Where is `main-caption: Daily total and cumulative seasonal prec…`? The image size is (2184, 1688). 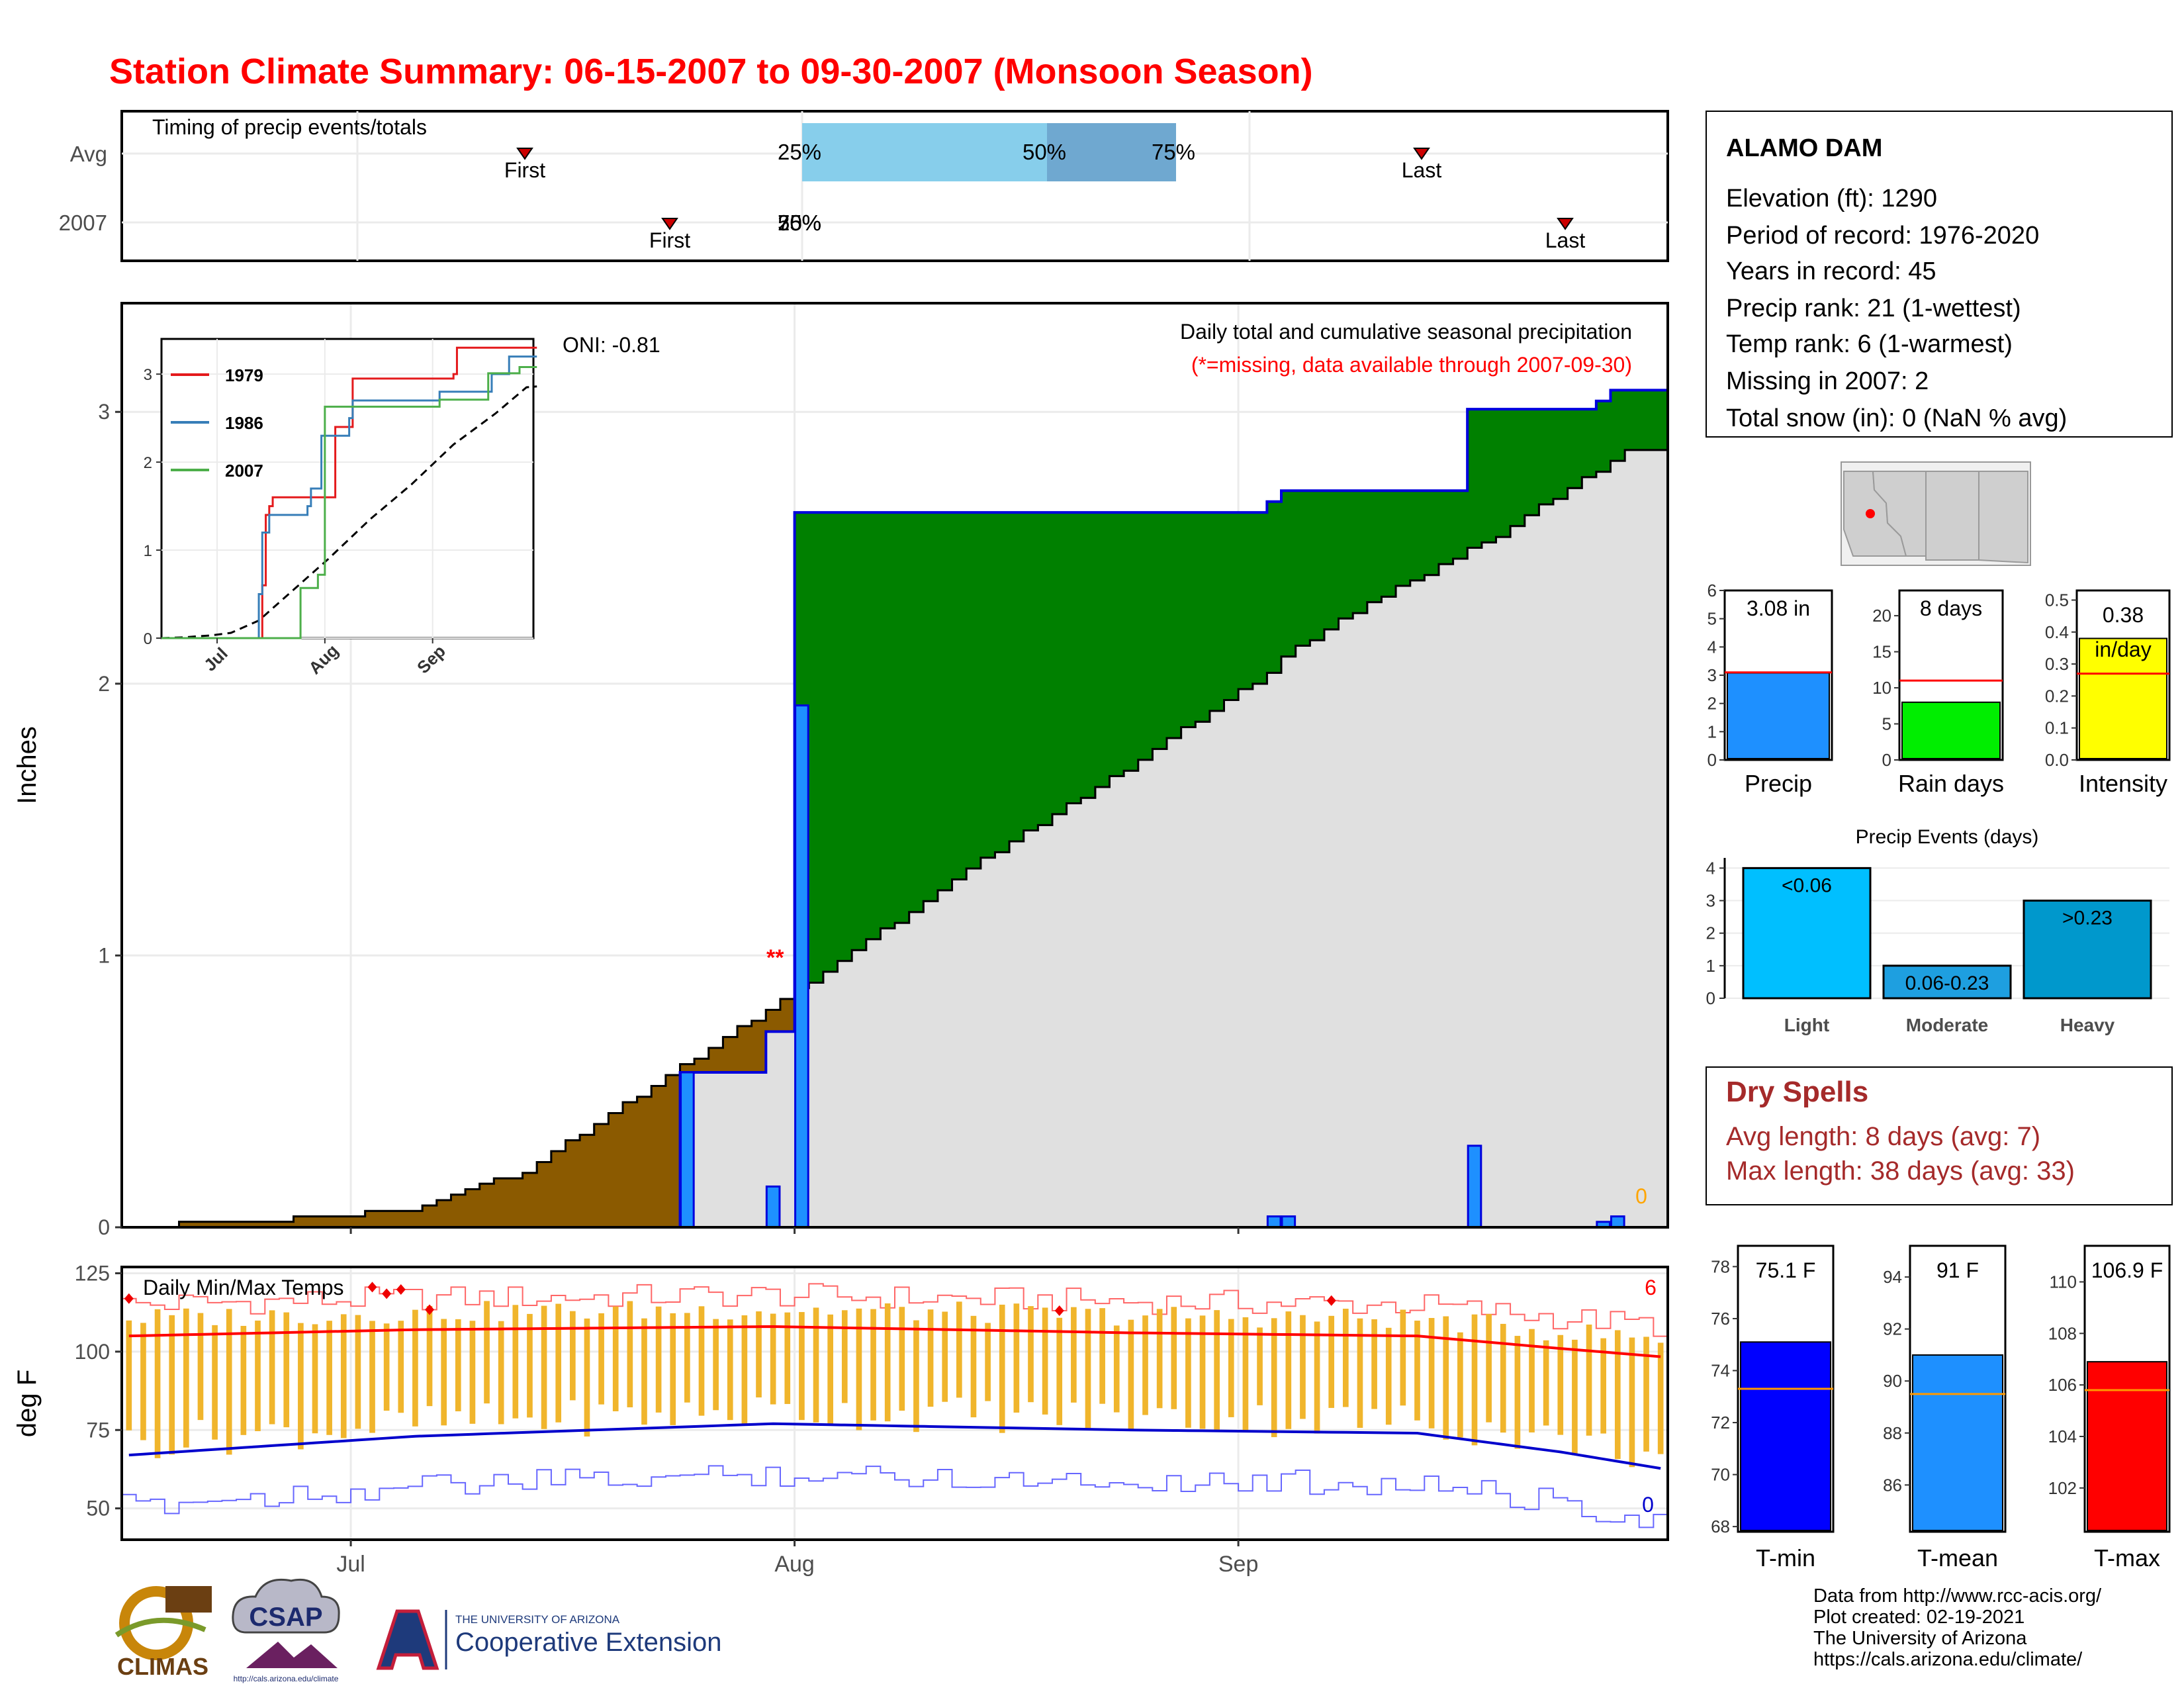 main-caption: Daily total and cumulative seasonal prec… is located at coordinates (1406, 332).